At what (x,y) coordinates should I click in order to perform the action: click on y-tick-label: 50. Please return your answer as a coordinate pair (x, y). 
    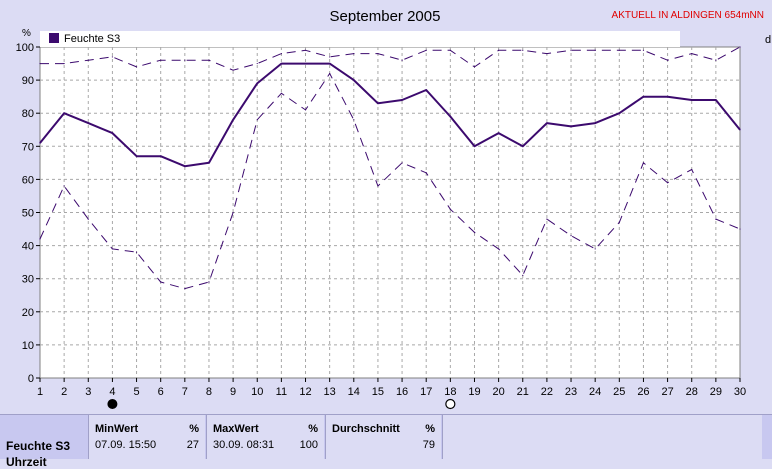
    Looking at the image, I should click on (28, 214).